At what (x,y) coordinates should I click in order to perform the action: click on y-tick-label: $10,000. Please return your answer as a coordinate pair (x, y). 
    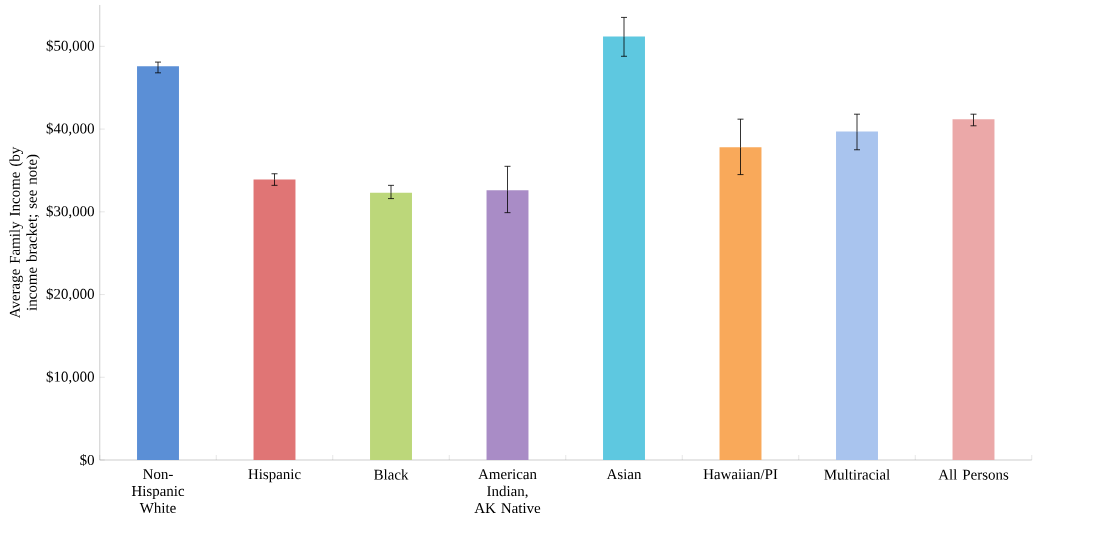
    Looking at the image, I should click on (70, 377).